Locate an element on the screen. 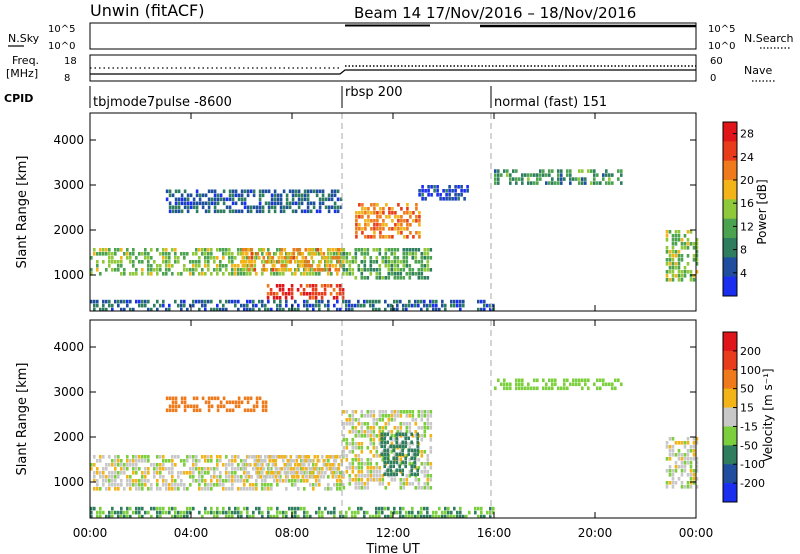 Image resolution: width=800 pixels, height=554 pixels. y-tick-label: 4000 is located at coordinates (68, 140).